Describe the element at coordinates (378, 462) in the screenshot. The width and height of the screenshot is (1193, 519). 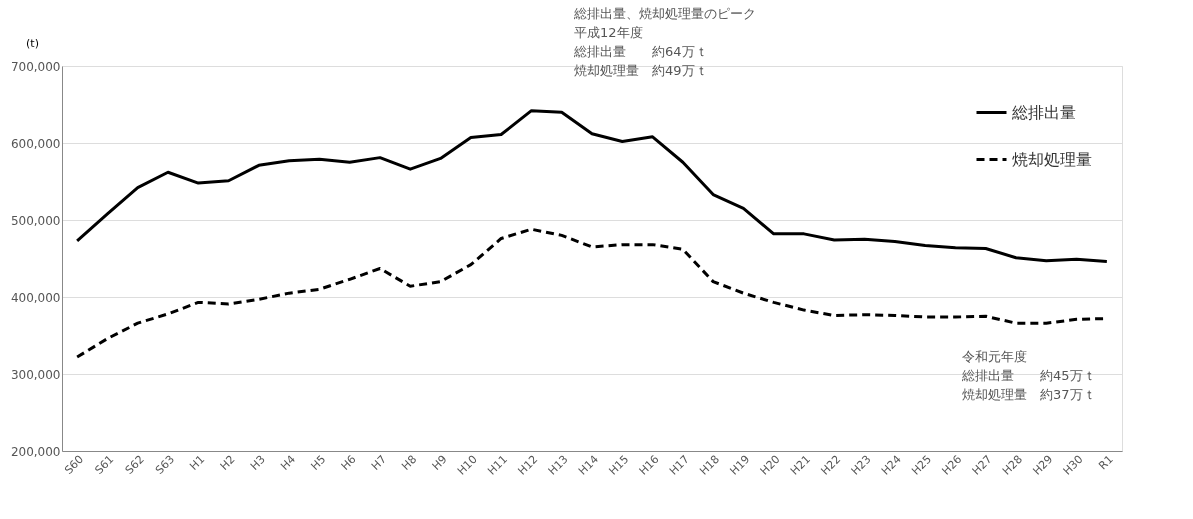
I see `x-tick-label: H7` at that location.